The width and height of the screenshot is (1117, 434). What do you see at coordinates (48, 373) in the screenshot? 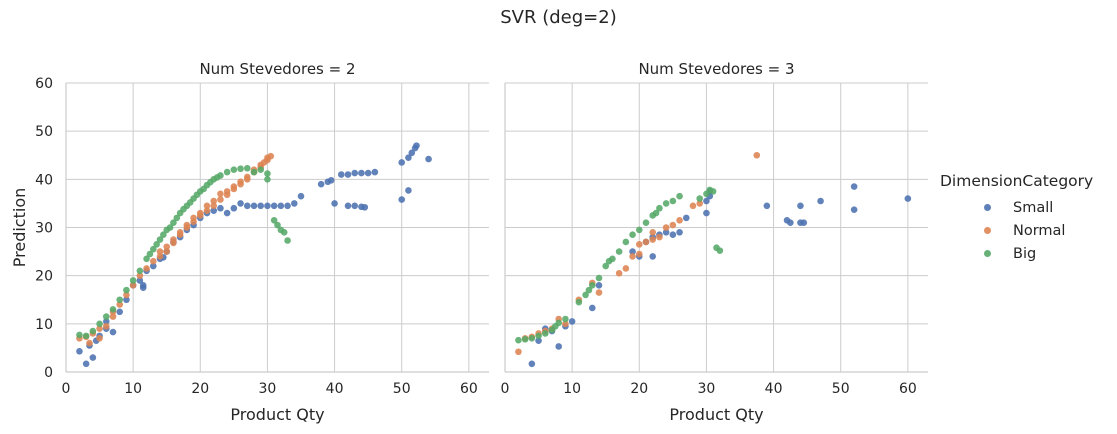
I see `y-tick-label: 0` at bounding box center [48, 373].